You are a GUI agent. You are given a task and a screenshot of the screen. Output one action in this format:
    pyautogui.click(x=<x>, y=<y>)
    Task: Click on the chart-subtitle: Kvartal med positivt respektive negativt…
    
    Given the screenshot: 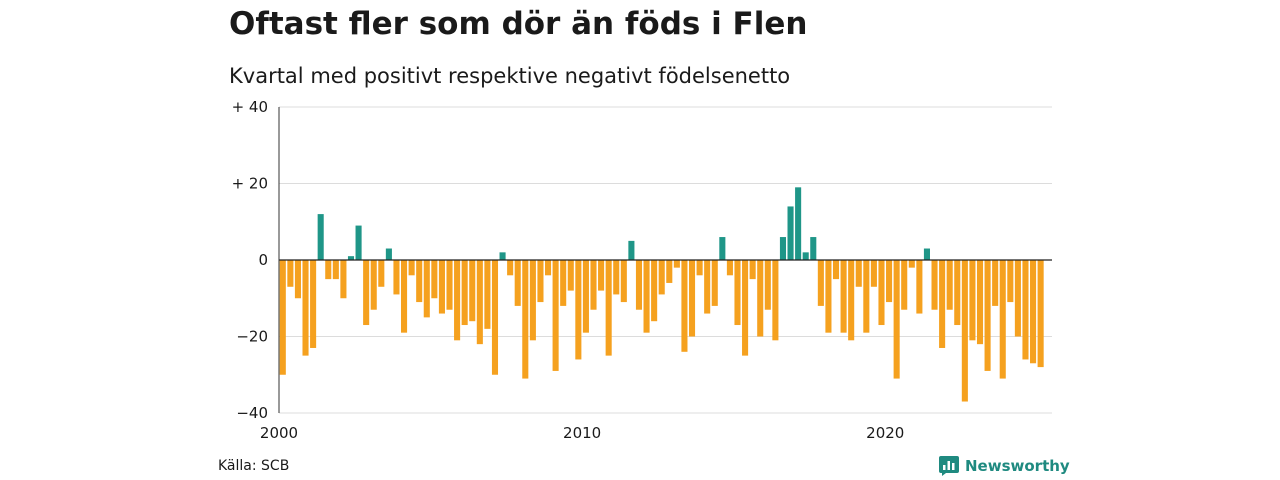 What is the action you would take?
    pyautogui.click(x=510, y=76)
    